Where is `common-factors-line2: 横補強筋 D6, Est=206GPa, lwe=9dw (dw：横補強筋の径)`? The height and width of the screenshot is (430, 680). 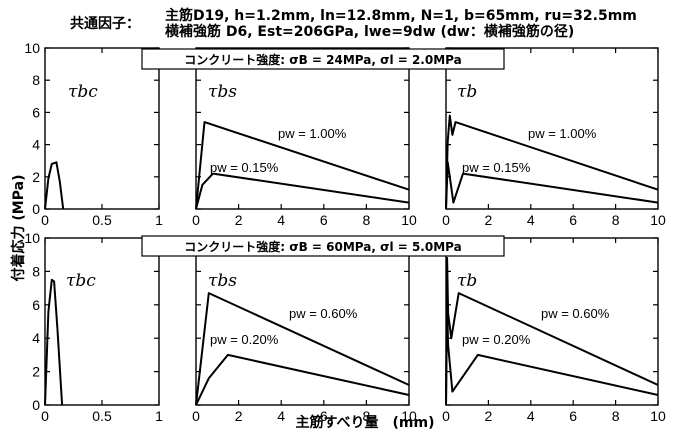 common-factors-line2: 横補強筋 D6, Est=206GPa, lwe=9dw (dw：横補強筋の径) is located at coordinates (370, 32).